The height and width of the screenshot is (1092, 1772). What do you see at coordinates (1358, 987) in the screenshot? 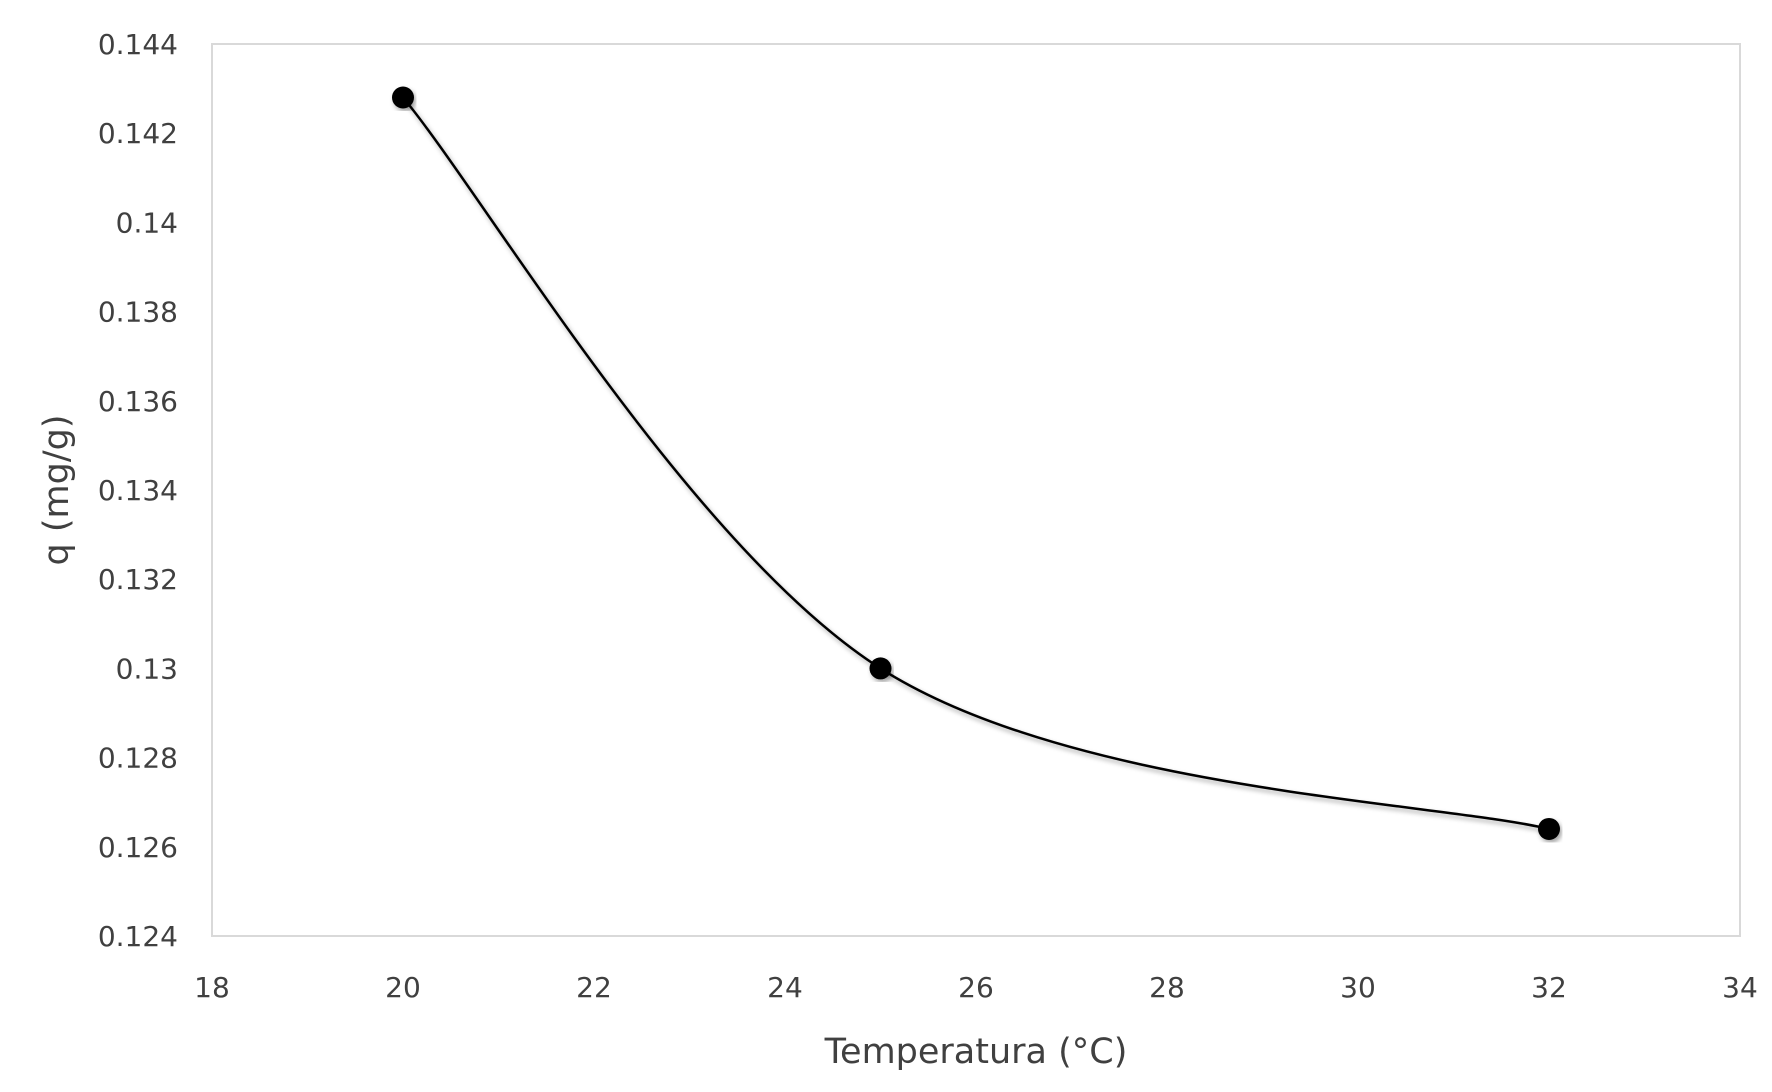
I see `x-tick-label: 30` at bounding box center [1358, 987].